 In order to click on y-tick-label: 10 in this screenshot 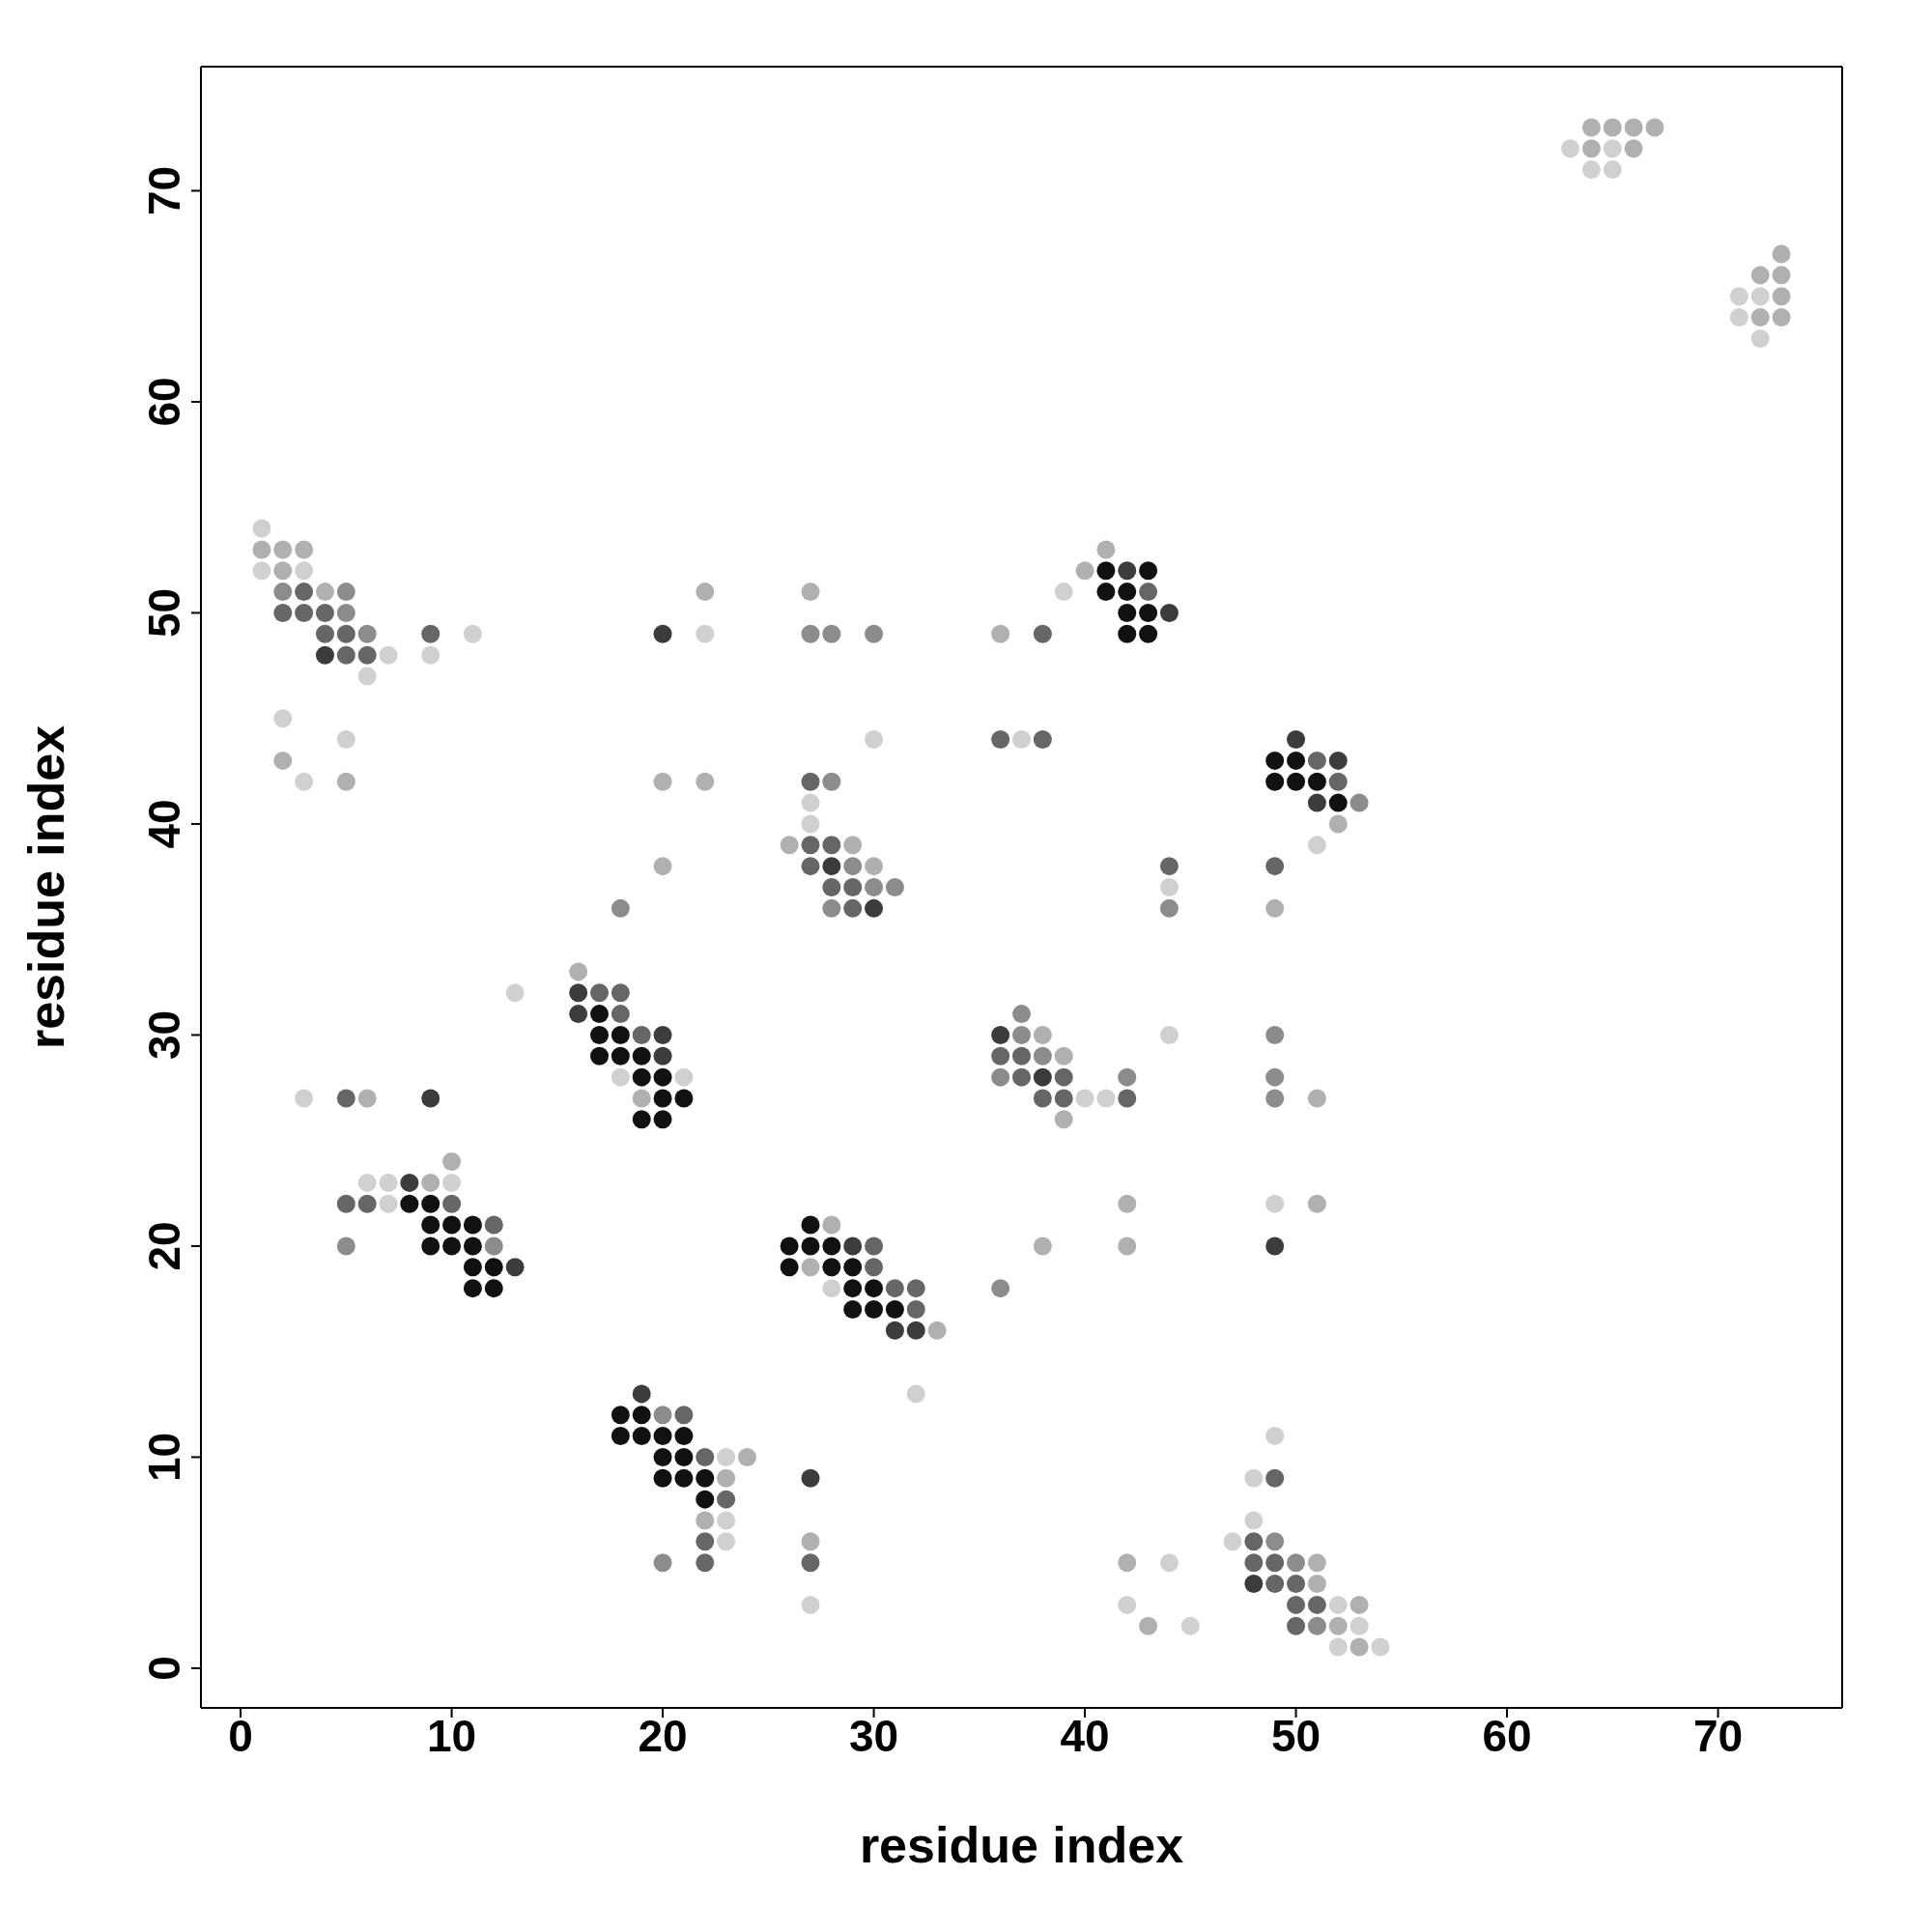, I will do `click(164, 1457)`.